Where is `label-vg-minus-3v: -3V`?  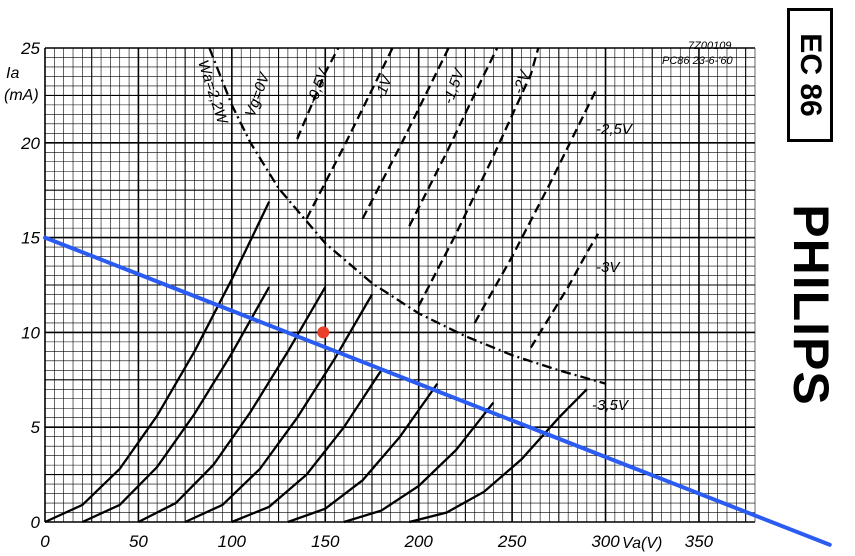
label-vg-minus-3v: -3V is located at coordinates (608, 267).